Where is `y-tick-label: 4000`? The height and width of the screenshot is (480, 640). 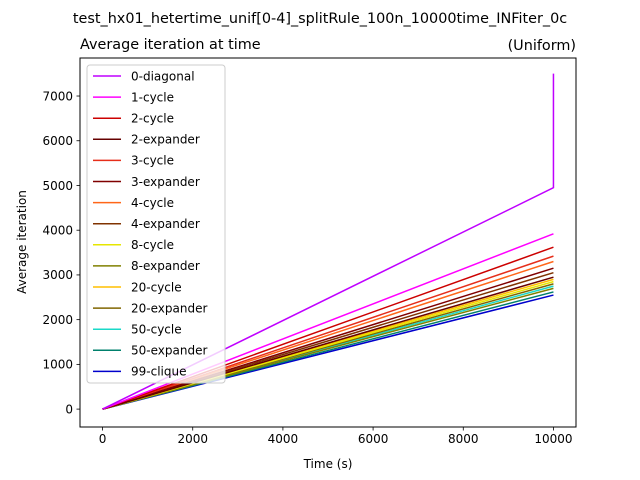 y-tick-label: 4000 is located at coordinates (57, 231).